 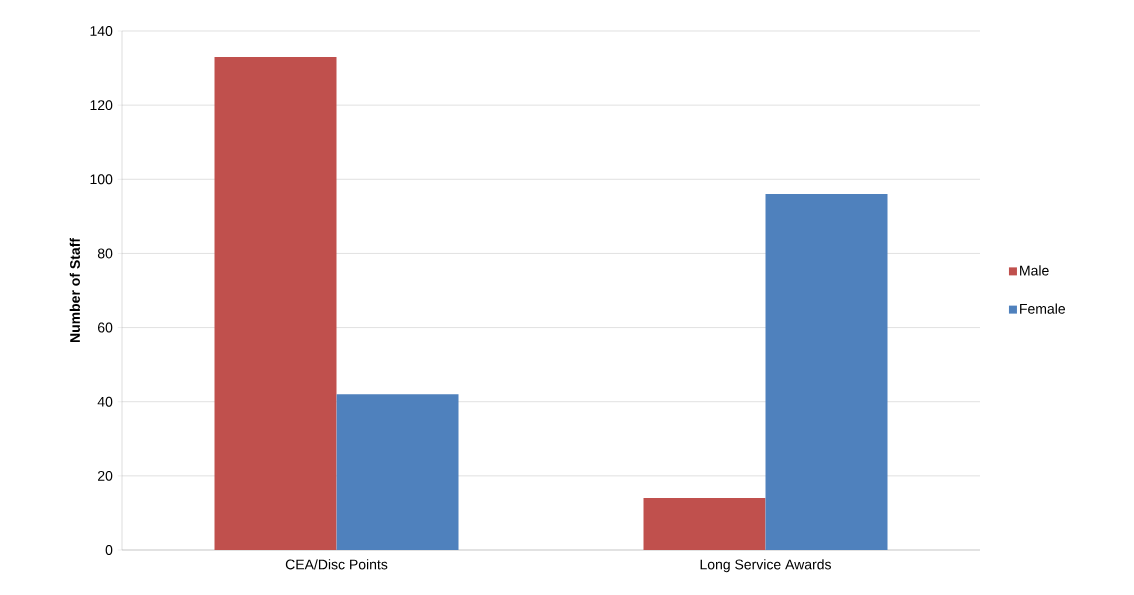 What do you see at coordinates (105, 475) in the screenshot?
I see `y-tick-label: 20` at bounding box center [105, 475].